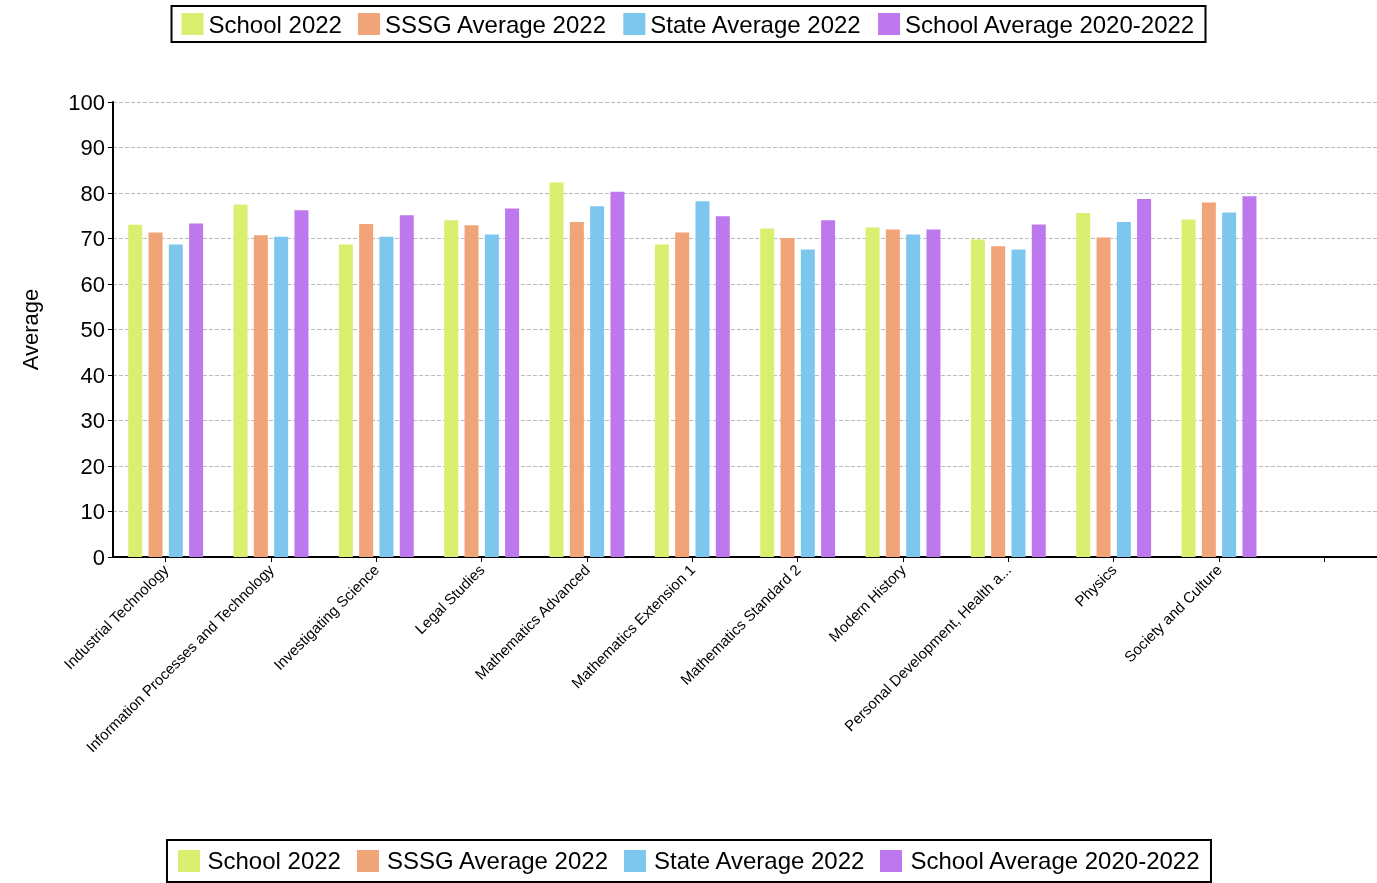 This screenshot has width=1377, height=883. Describe the element at coordinates (274, 860) in the screenshot. I see `text: School 2022` at that location.